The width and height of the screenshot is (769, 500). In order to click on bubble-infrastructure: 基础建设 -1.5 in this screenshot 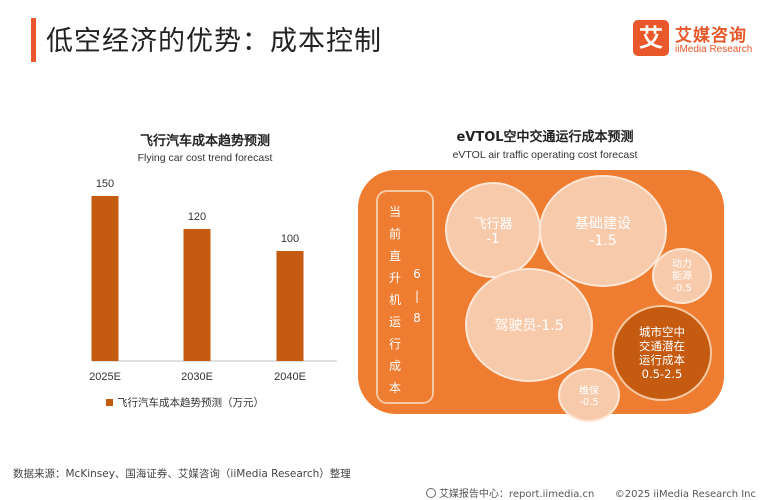, I will do `click(603, 231)`.